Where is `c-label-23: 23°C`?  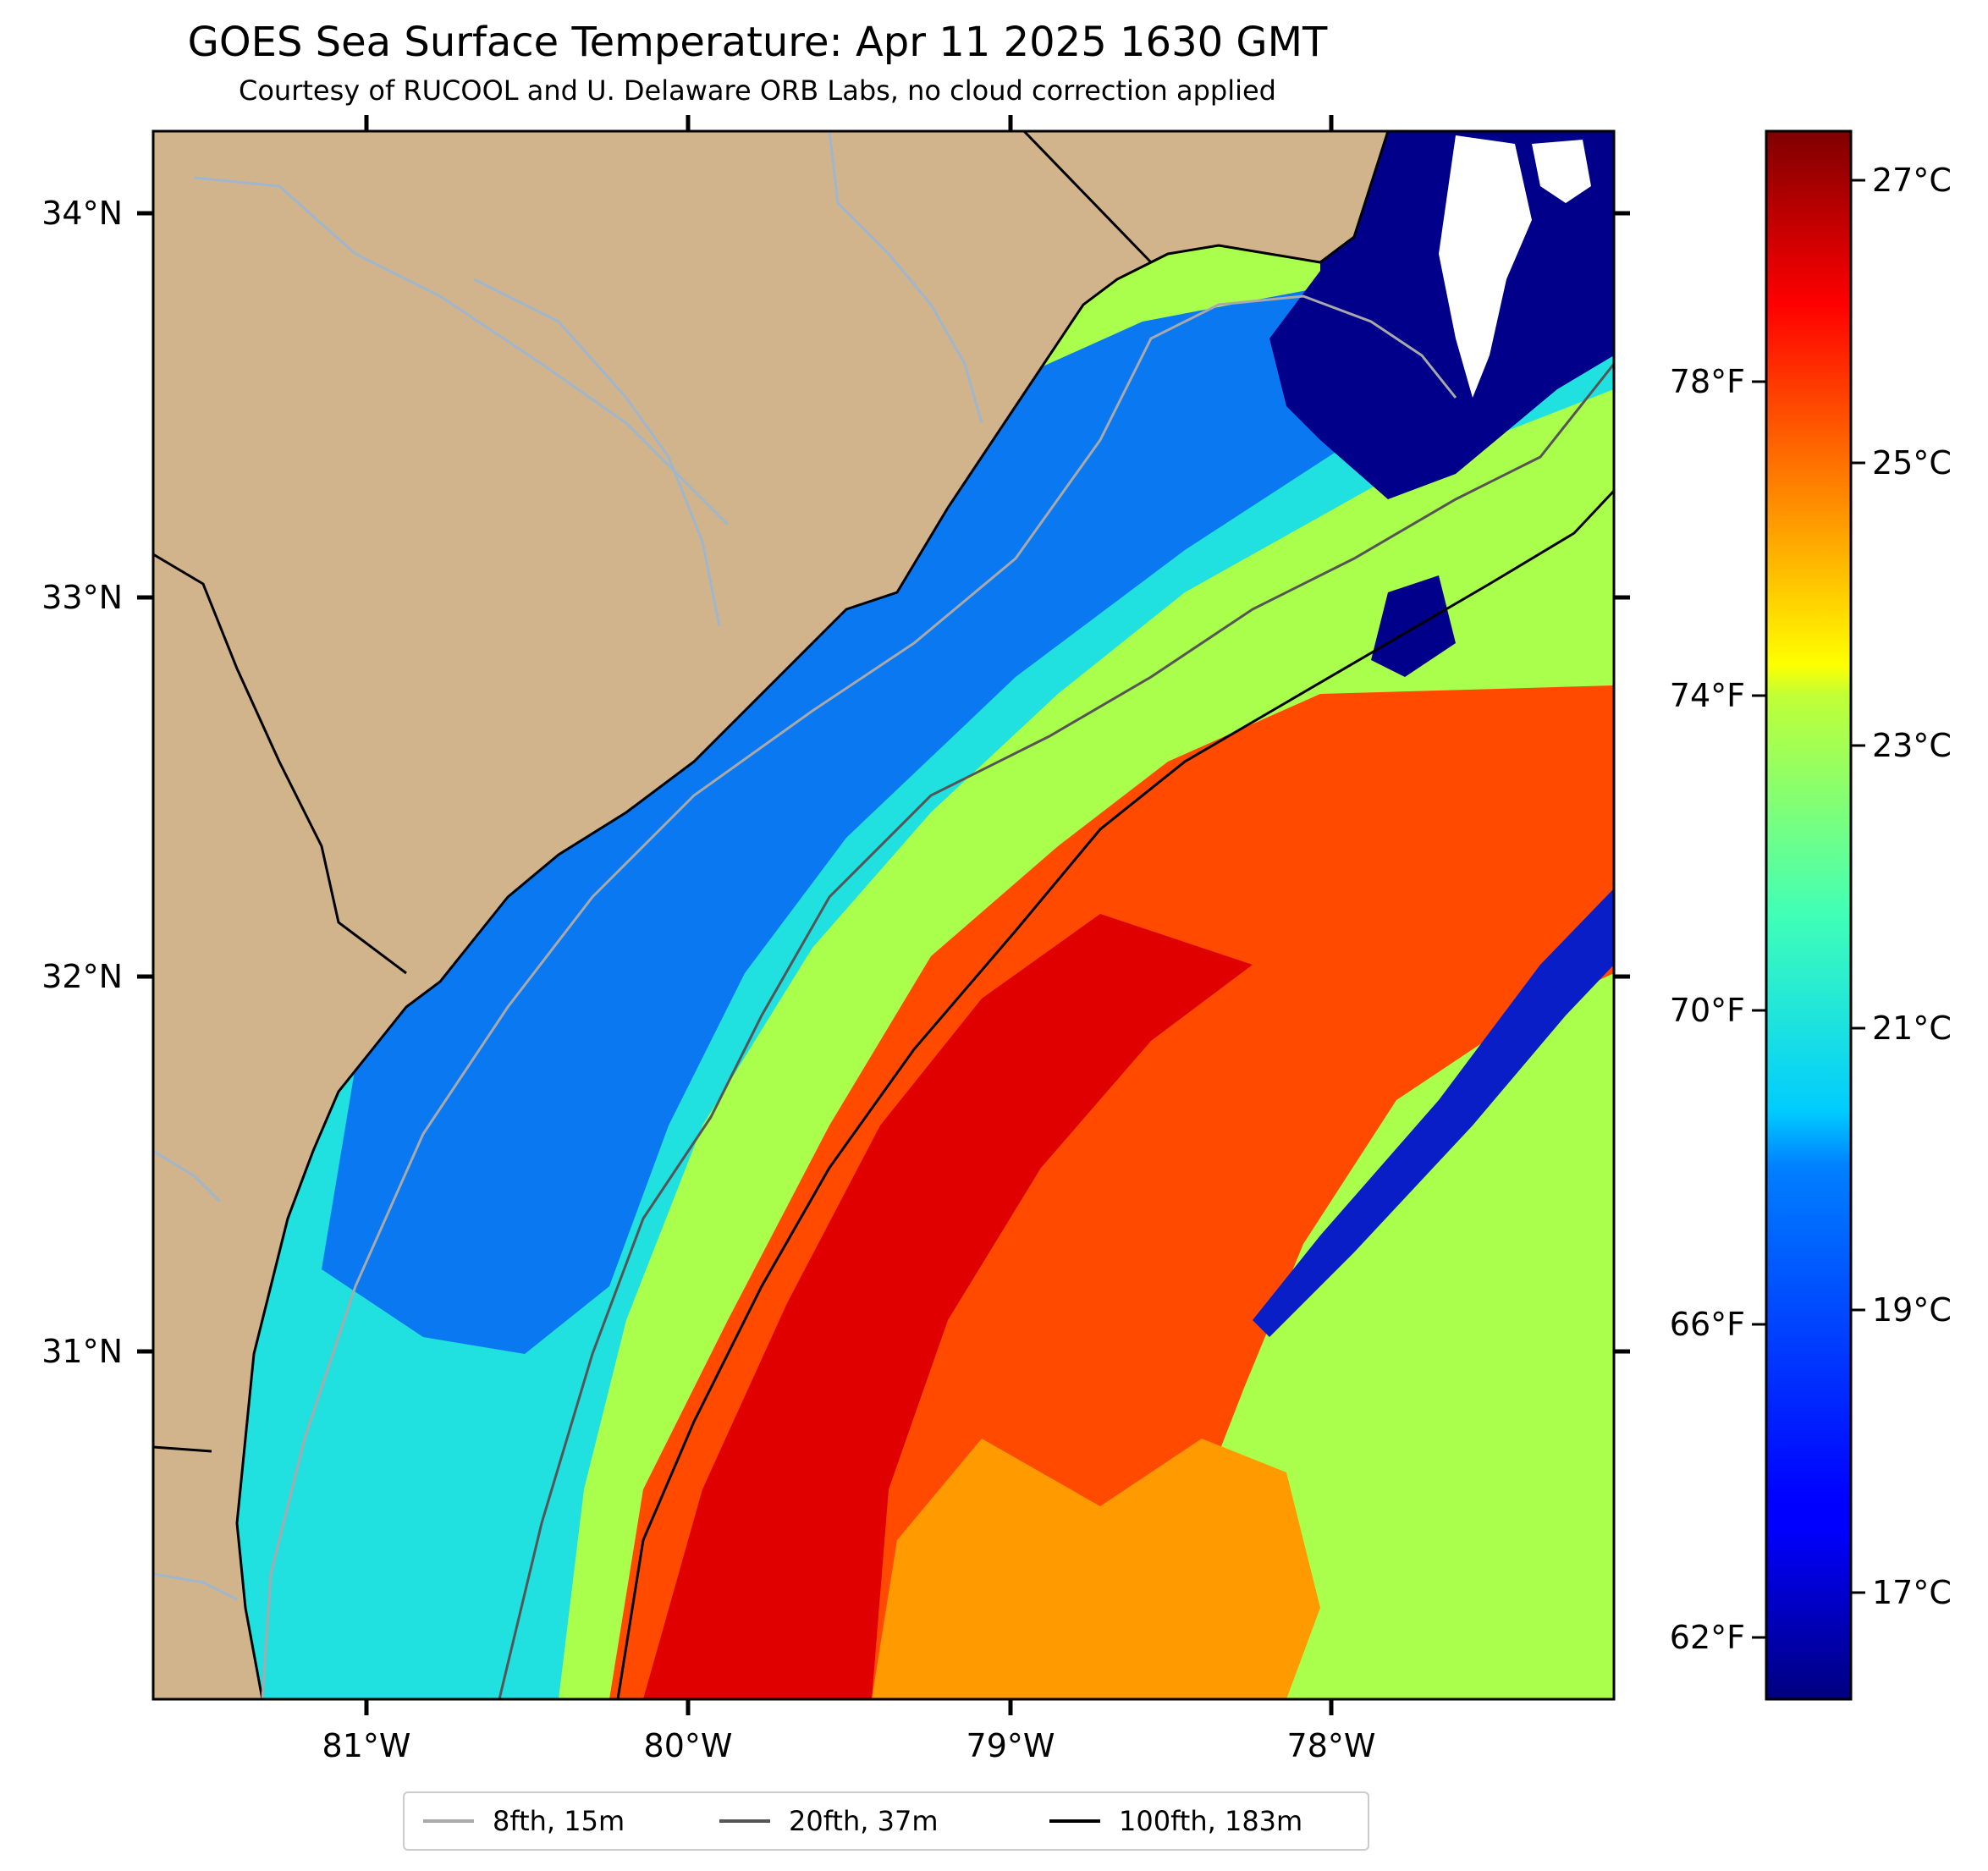 c-label-23: 23°C is located at coordinates (1912, 746).